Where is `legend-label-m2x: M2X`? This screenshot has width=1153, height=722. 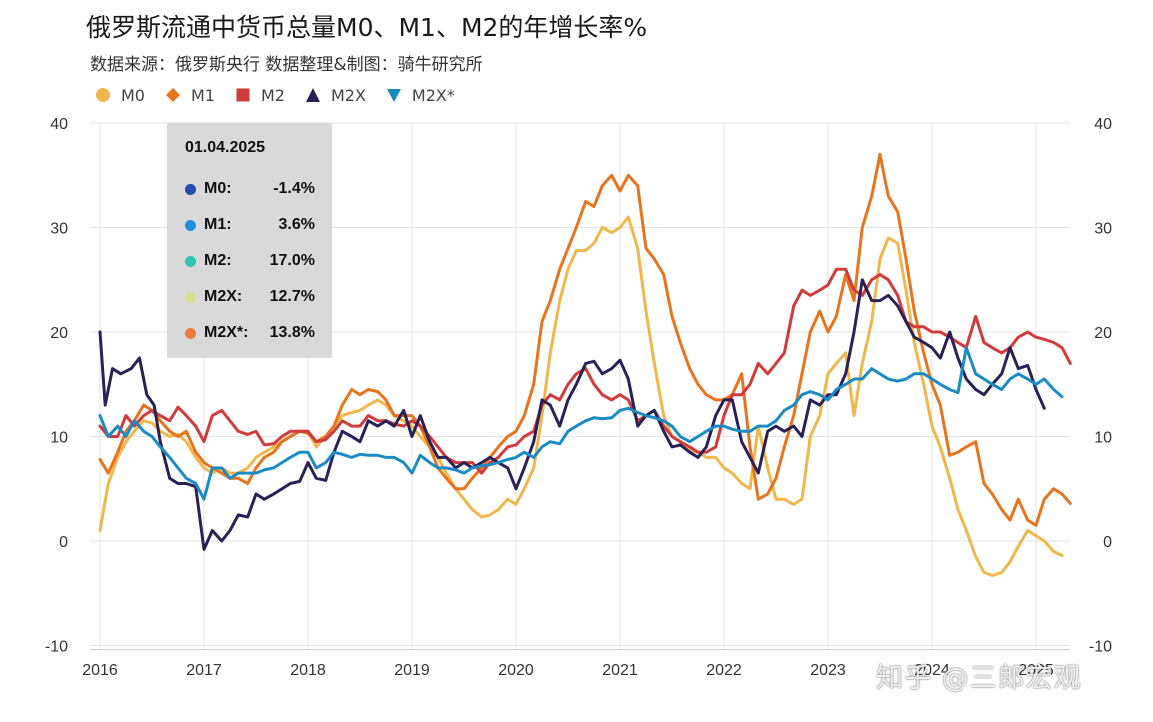 legend-label-m2x: M2X is located at coordinates (348, 95).